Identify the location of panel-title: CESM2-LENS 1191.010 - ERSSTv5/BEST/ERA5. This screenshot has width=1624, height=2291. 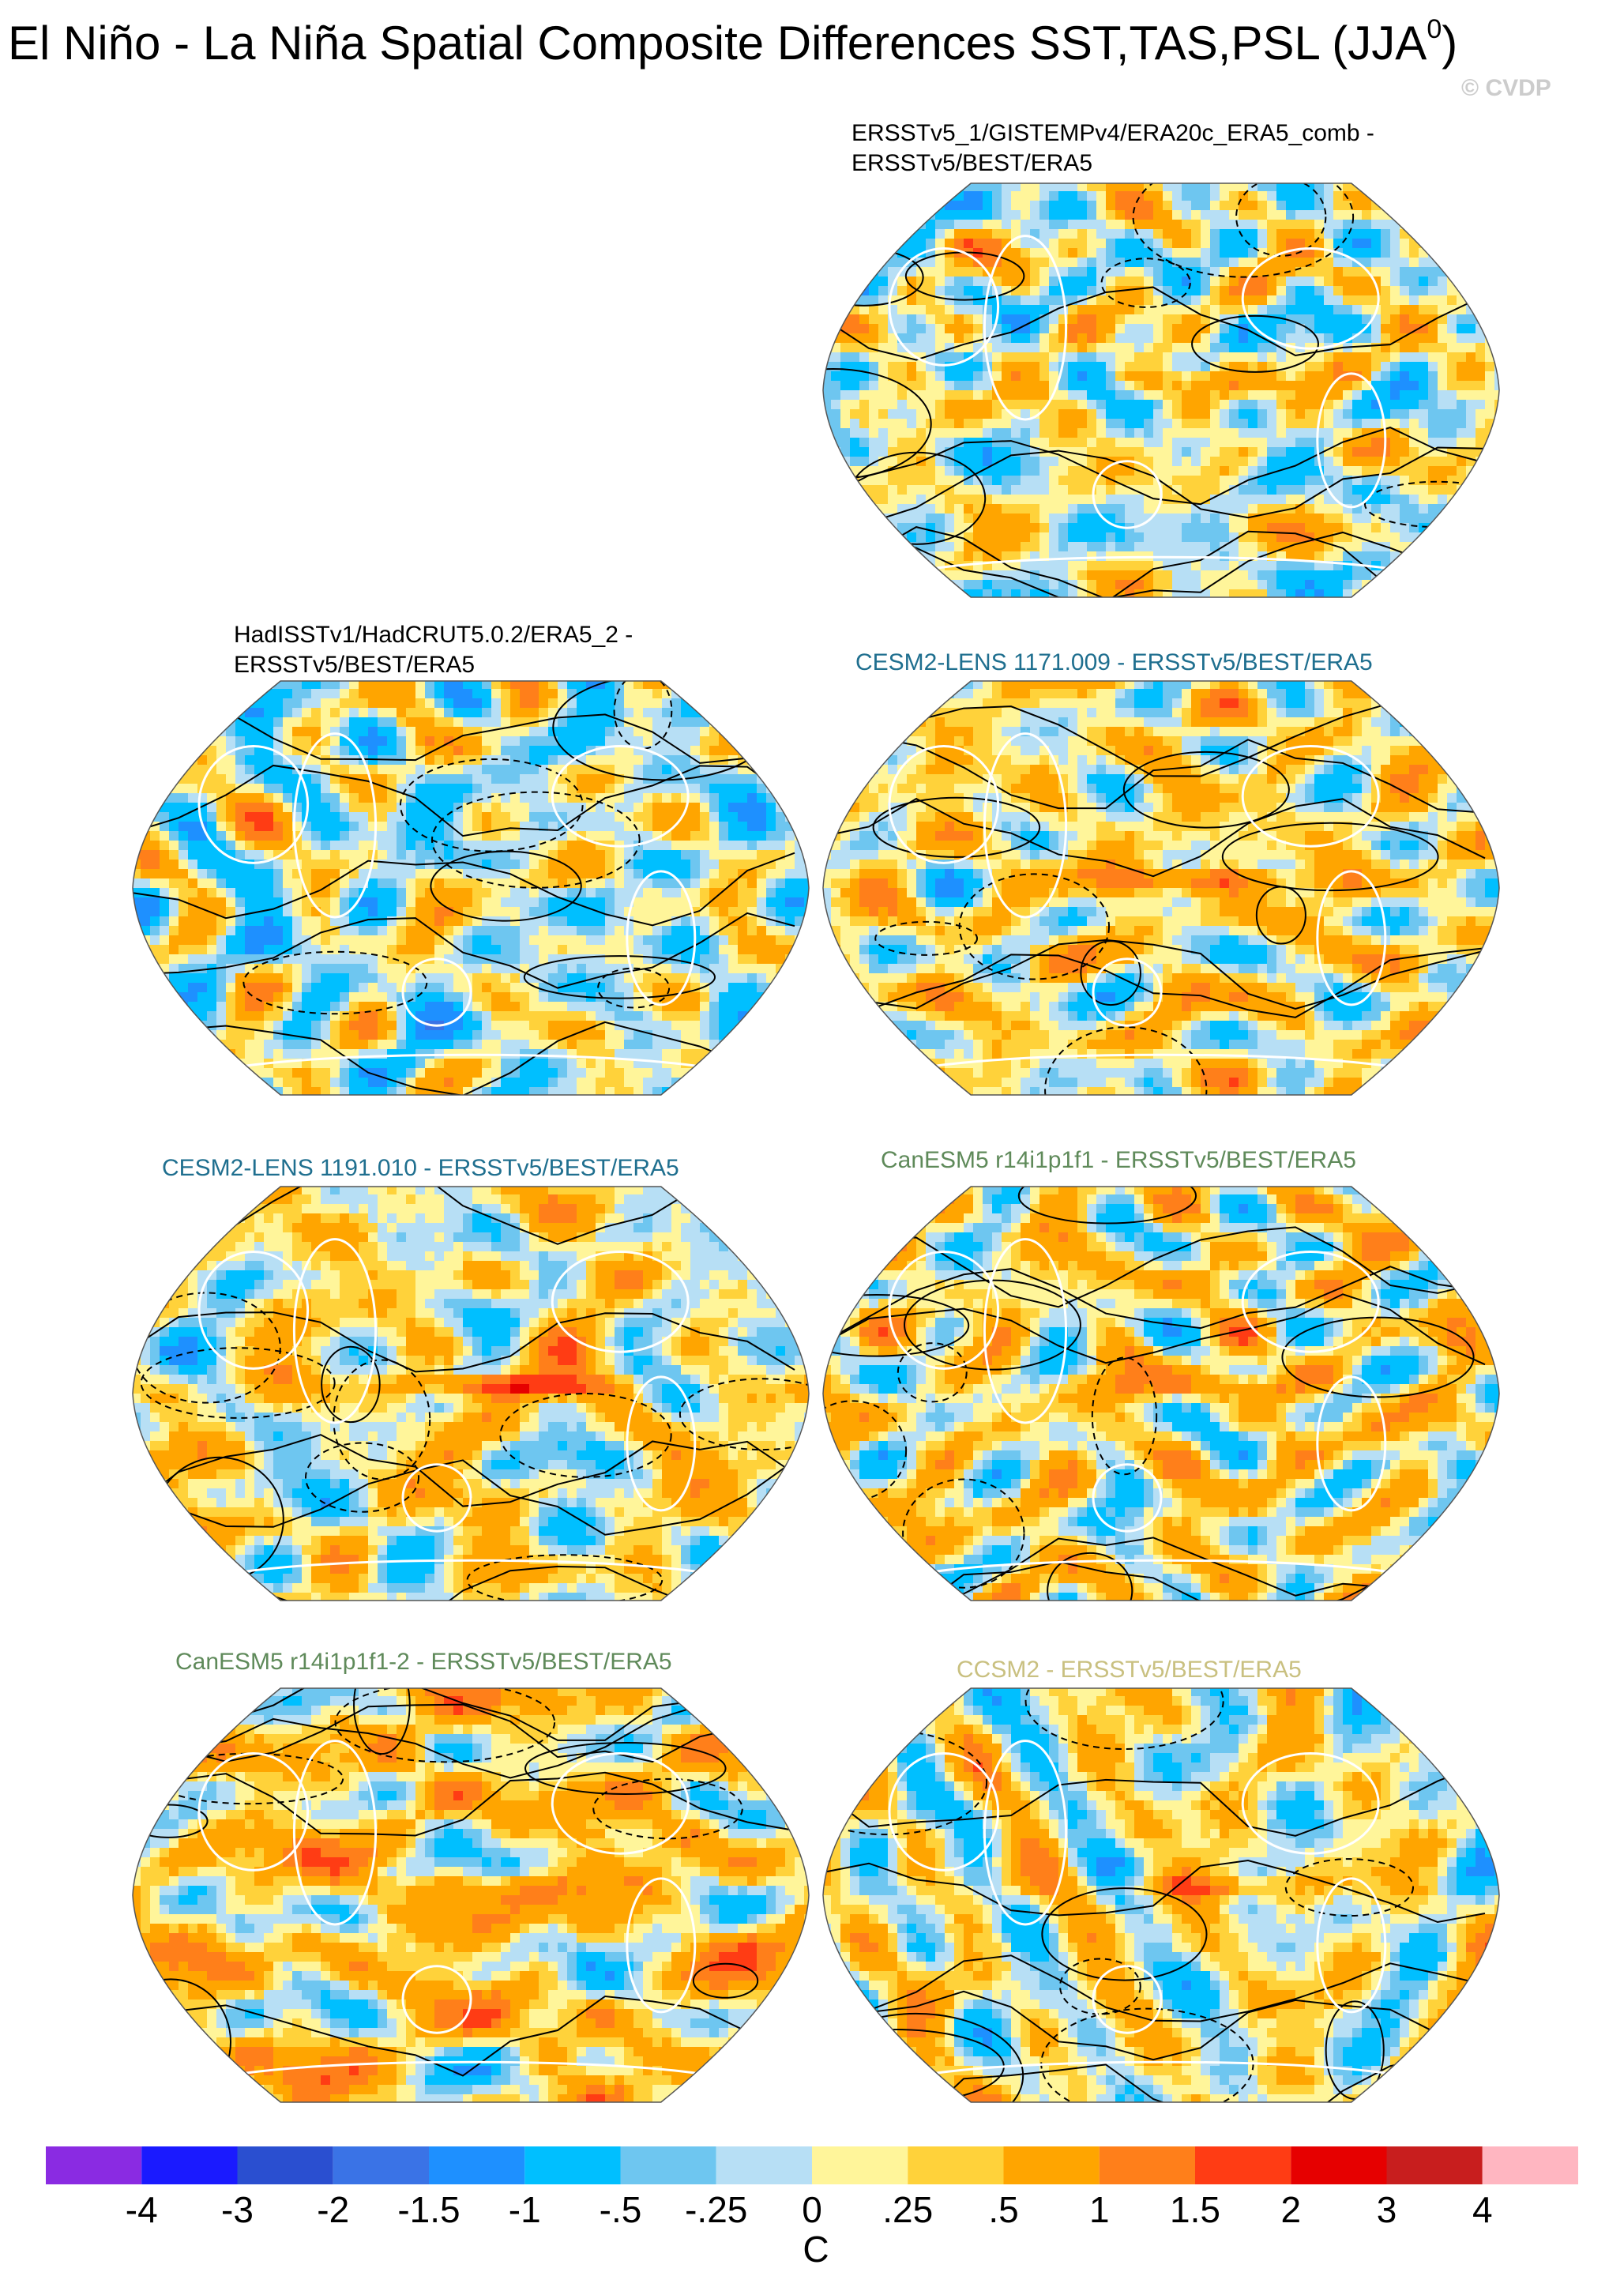
(420, 1168).